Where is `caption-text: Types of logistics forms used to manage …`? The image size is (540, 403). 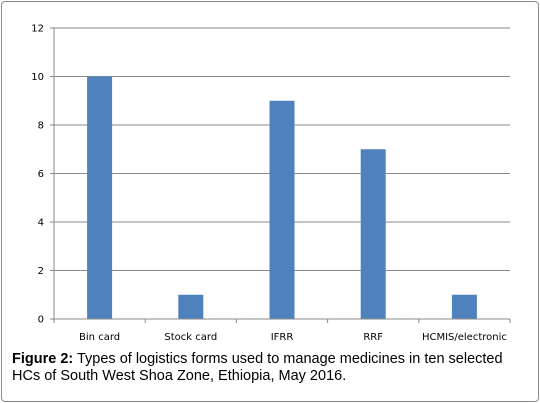
caption-text: Types of logistics forms used to manage … is located at coordinates (257, 367).